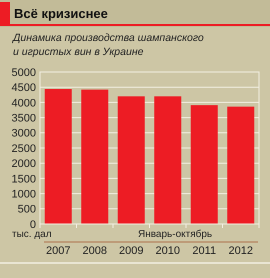  I want to click on y-tick-label: 0, so click(33, 224).